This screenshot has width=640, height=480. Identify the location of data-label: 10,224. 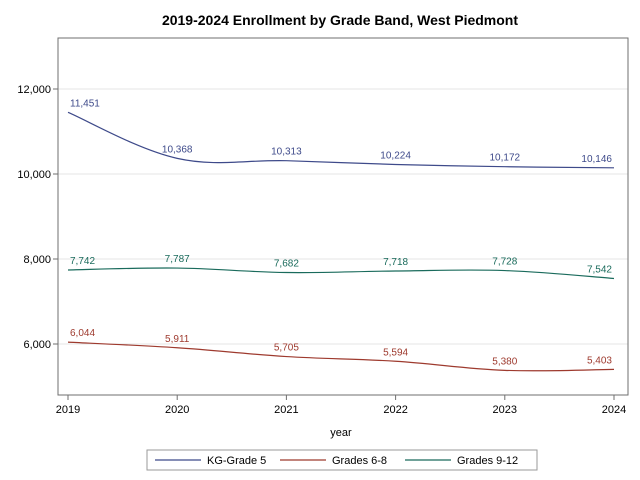
(395, 155).